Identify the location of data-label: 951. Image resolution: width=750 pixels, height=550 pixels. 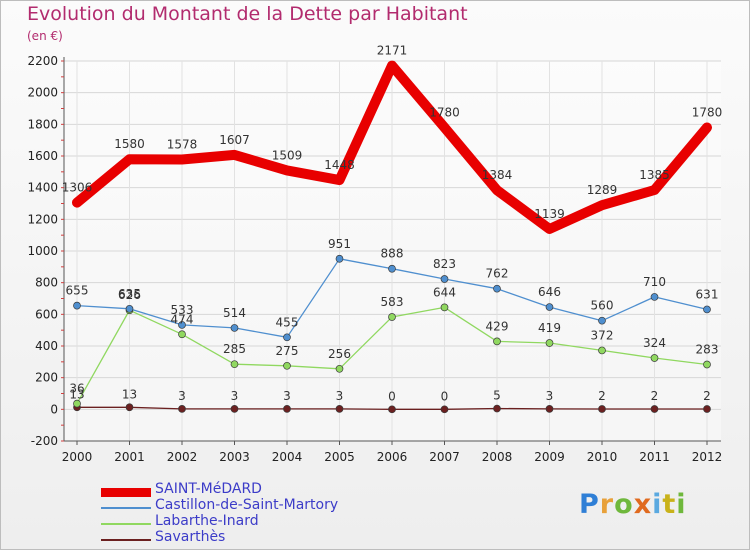
(339, 244).